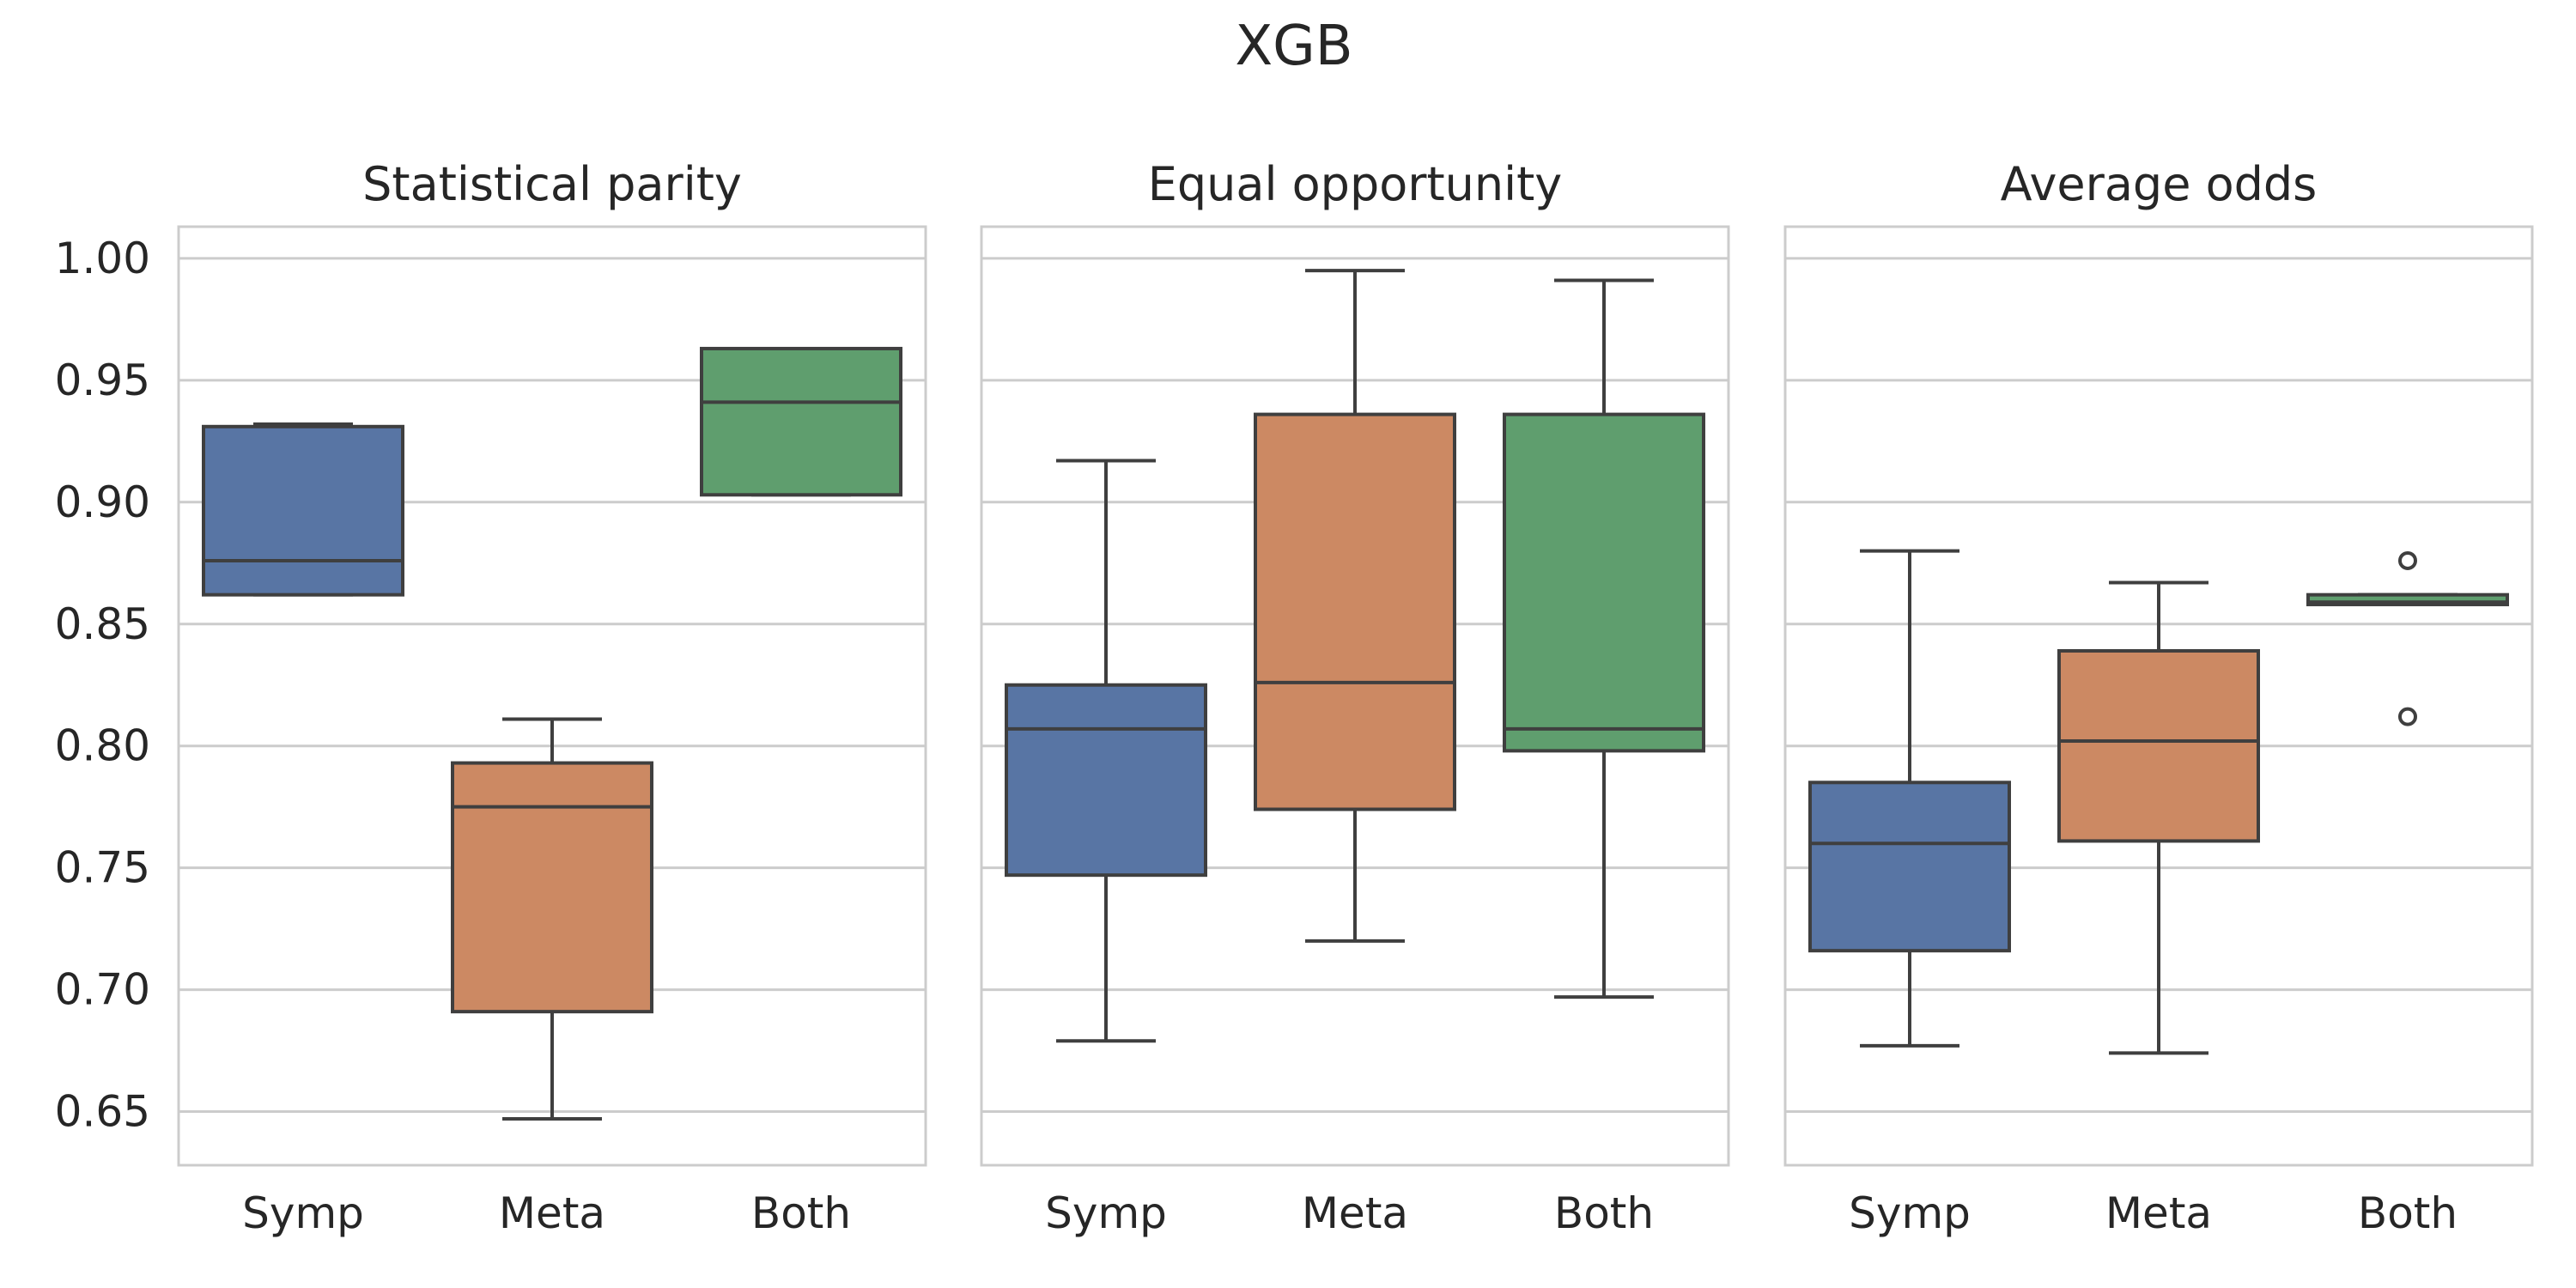 The width and height of the screenshot is (2576, 1288). Describe the element at coordinates (102, 258) in the screenshot. I see `y-tick-label: 1.00` at that location.